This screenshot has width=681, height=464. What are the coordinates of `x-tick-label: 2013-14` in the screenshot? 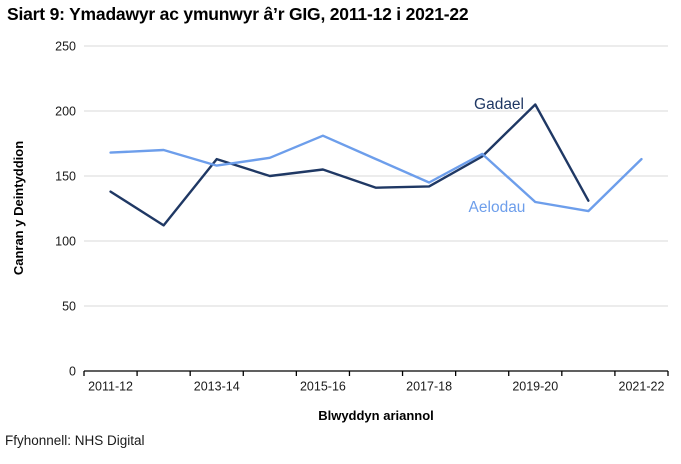 It's located at (217, 387).